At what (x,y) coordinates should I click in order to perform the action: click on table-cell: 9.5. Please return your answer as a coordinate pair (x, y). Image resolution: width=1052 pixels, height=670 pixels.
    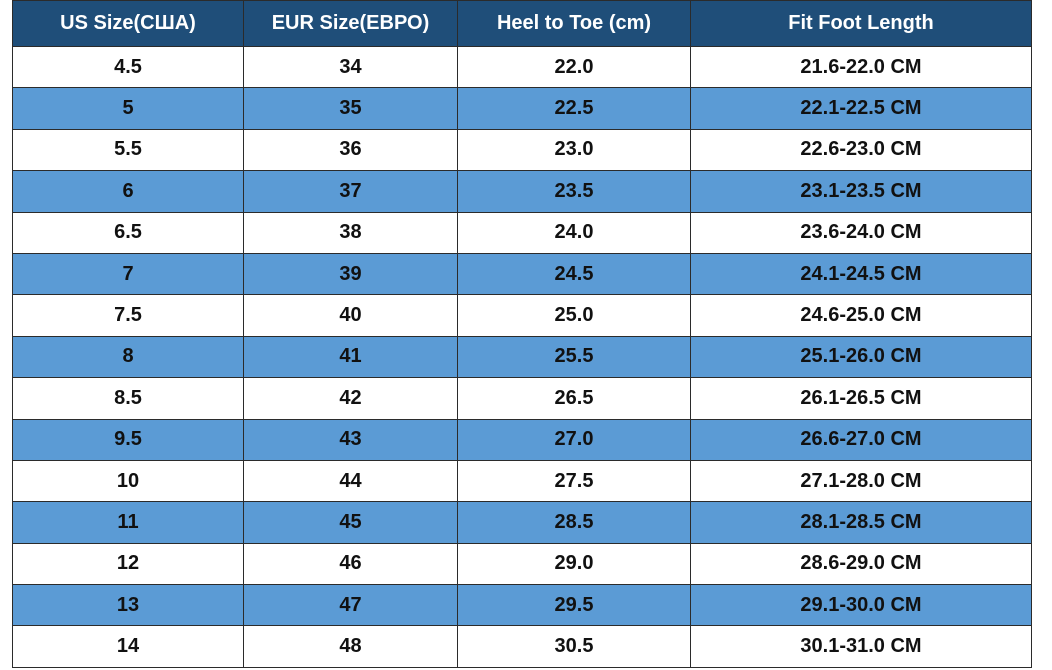
    Looking at the image, I should click on (128, 439).